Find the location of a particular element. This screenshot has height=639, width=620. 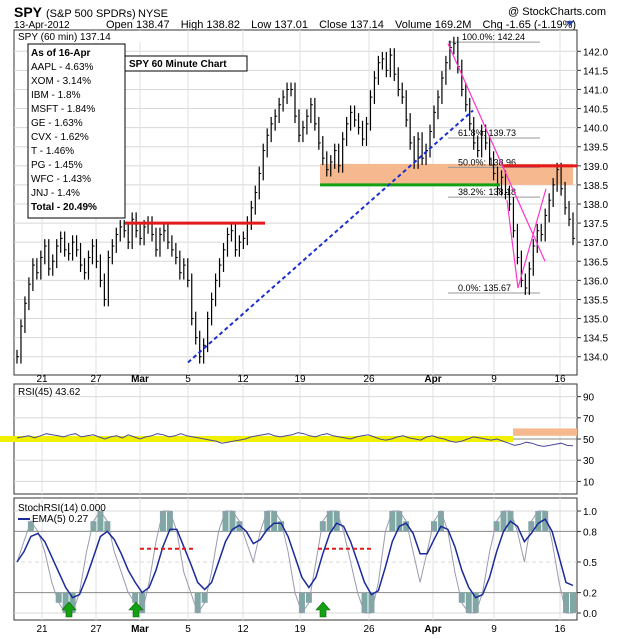

annotation-box is located at coordinates (186, 63).